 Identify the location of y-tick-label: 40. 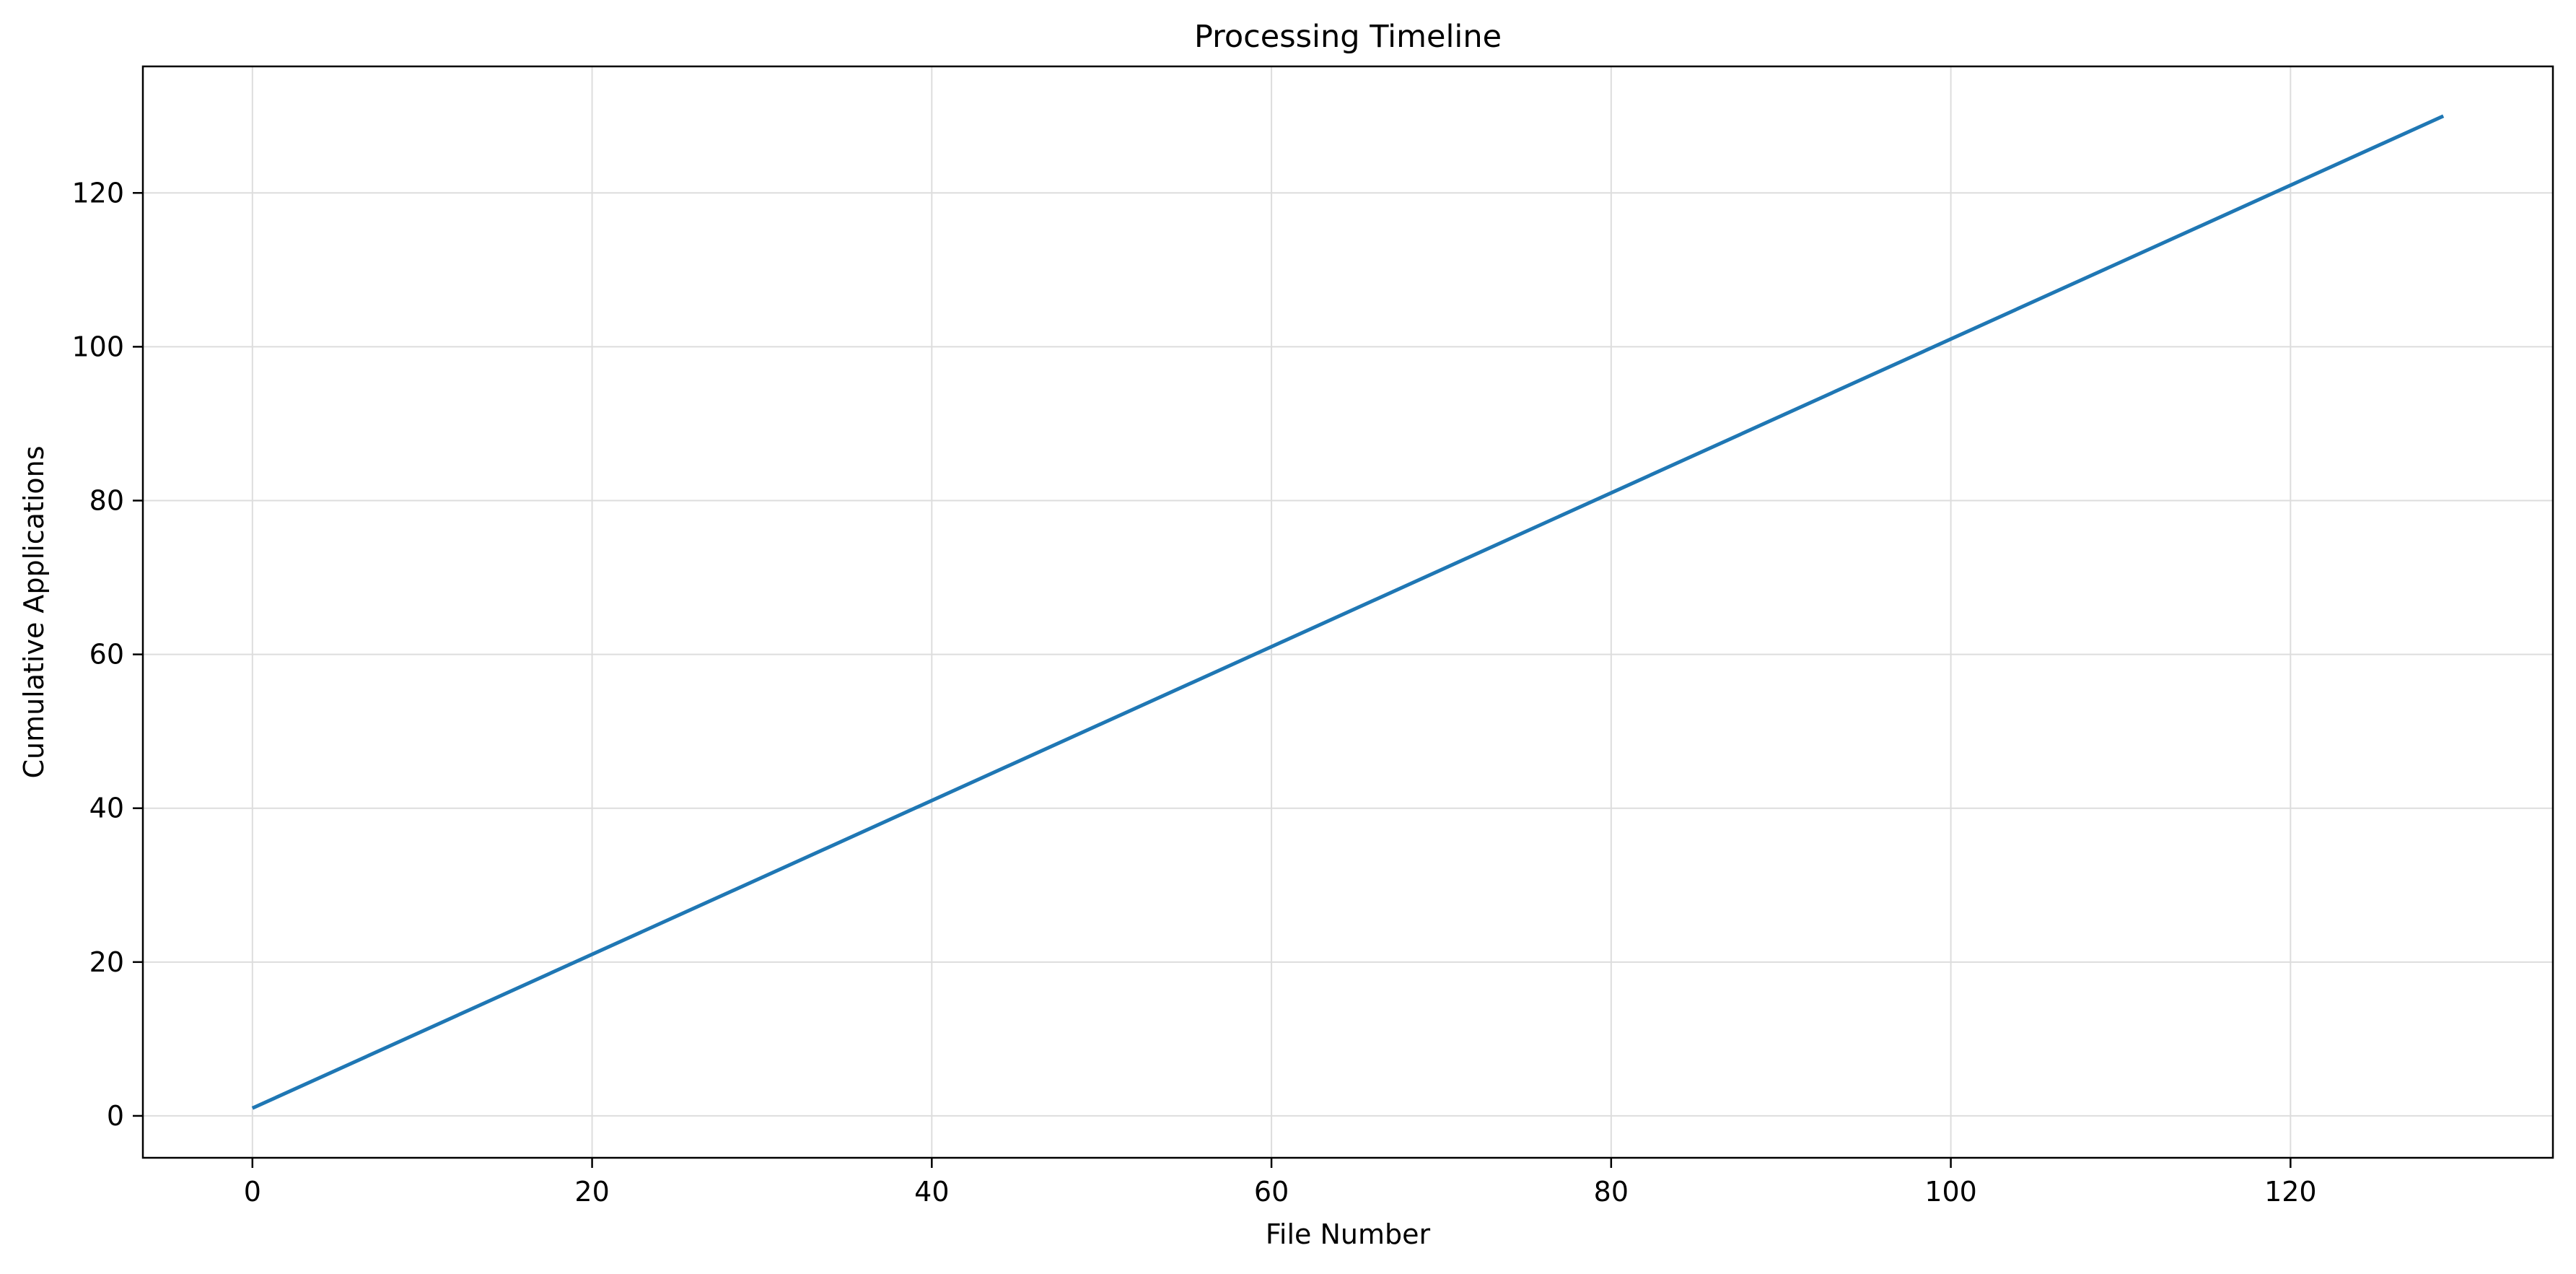
(107, 808).